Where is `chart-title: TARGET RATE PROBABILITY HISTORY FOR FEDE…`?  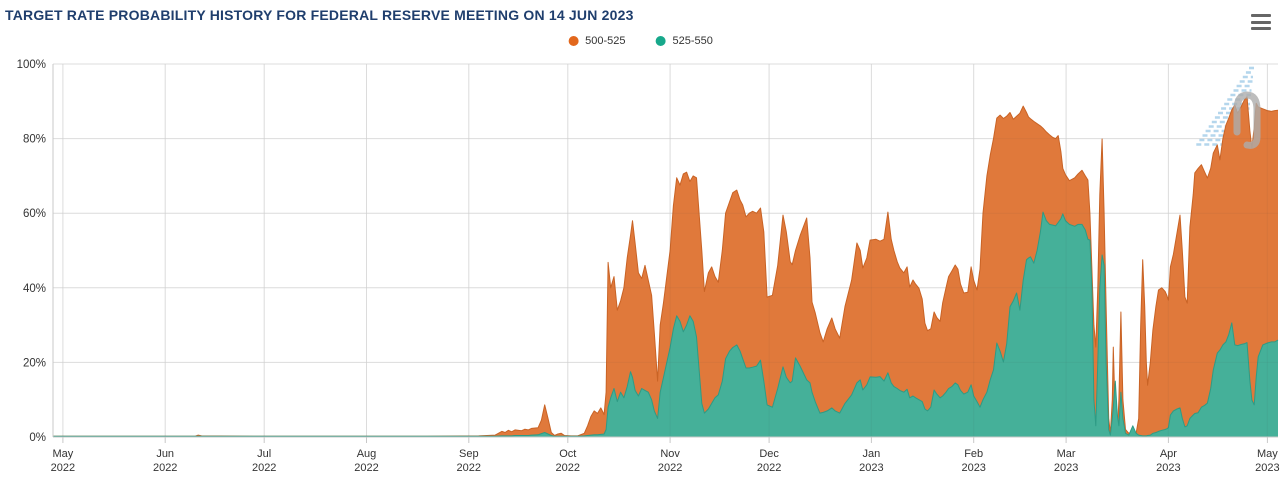 chart-title: TARGET RATE PROBABILITY HISTORY FOR FEDE… is located at coordinates (319, 15).